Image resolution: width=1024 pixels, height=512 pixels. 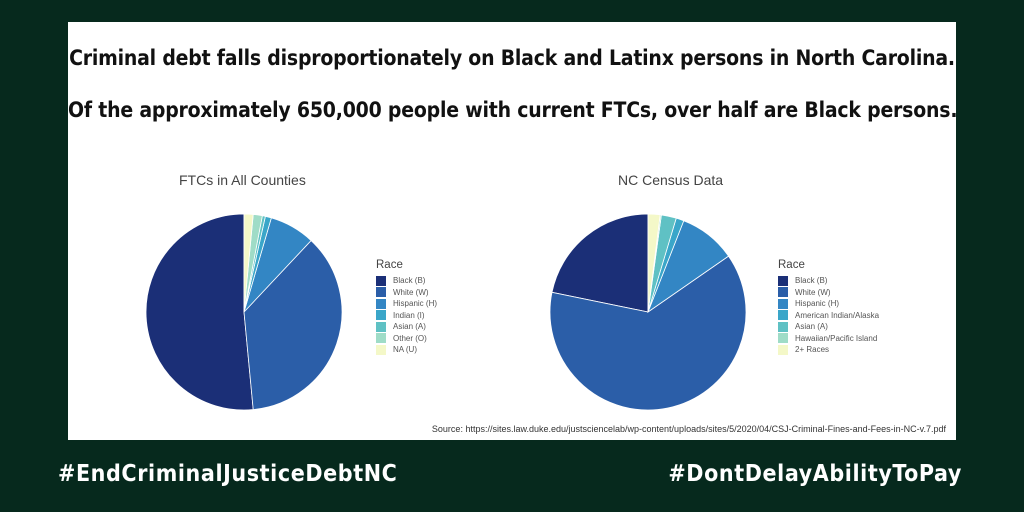 What do you see at coordinates (671, 180) in the screenshot?
I see `chart-title-census: NC Census Data` at bounding box center [671, 180].